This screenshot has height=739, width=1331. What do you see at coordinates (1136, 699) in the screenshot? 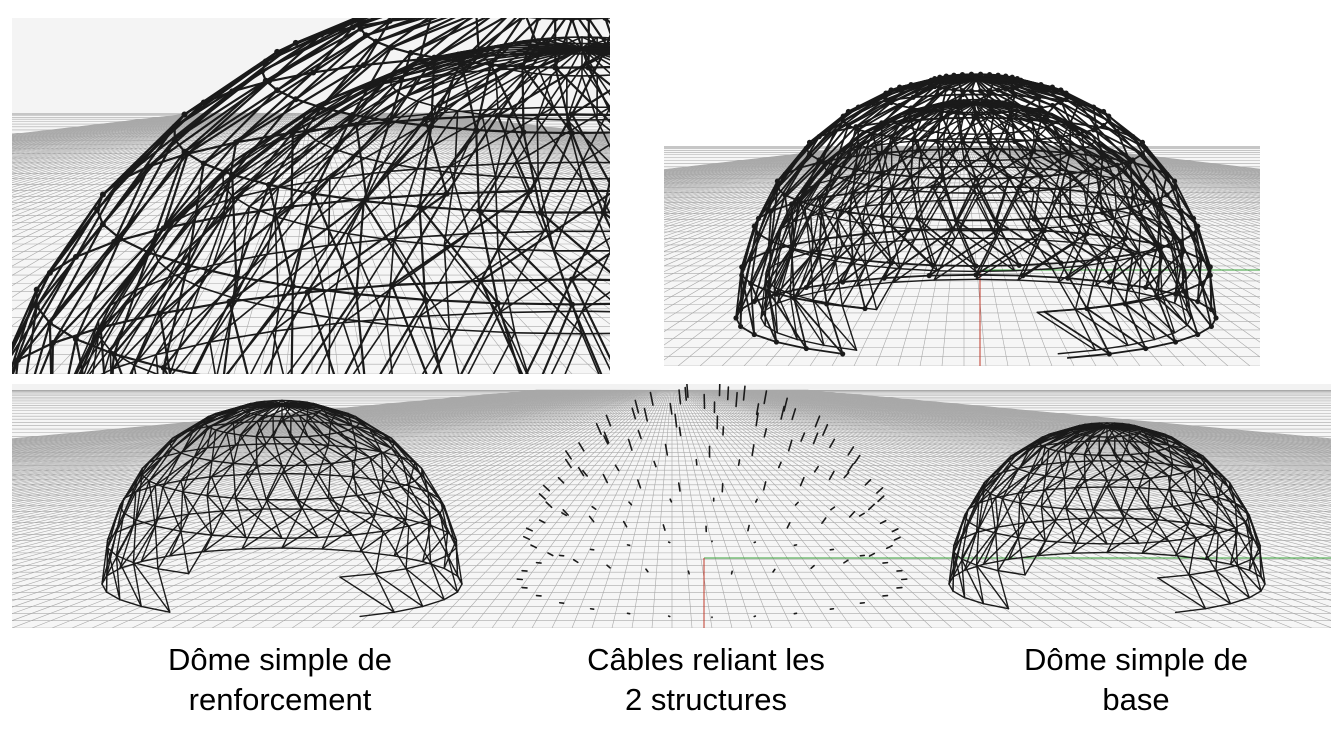
I see `caption-base-line2: base` at bounding box center [1136, 699].